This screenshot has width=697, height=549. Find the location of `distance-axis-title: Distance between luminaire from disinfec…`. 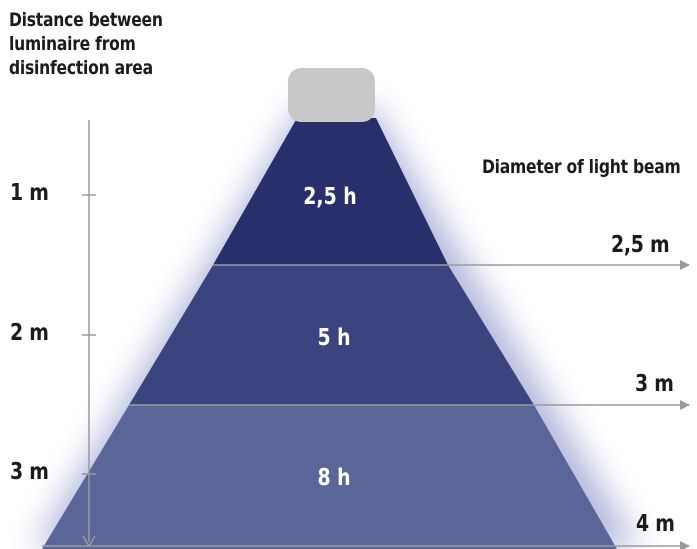

distance-axis-title: Distance between luminaire from disinfec… is located at coordinates (103, 44).